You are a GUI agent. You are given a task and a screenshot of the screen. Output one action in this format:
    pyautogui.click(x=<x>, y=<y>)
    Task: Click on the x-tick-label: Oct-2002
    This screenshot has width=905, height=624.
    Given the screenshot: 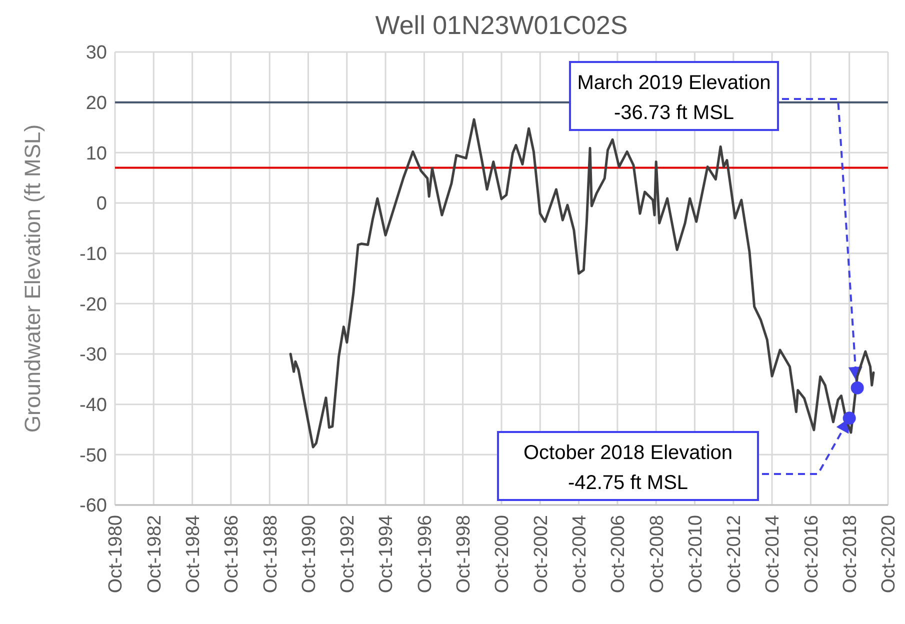 What is the action you would take?
    pyautogui.click(x=541, y=554)
    